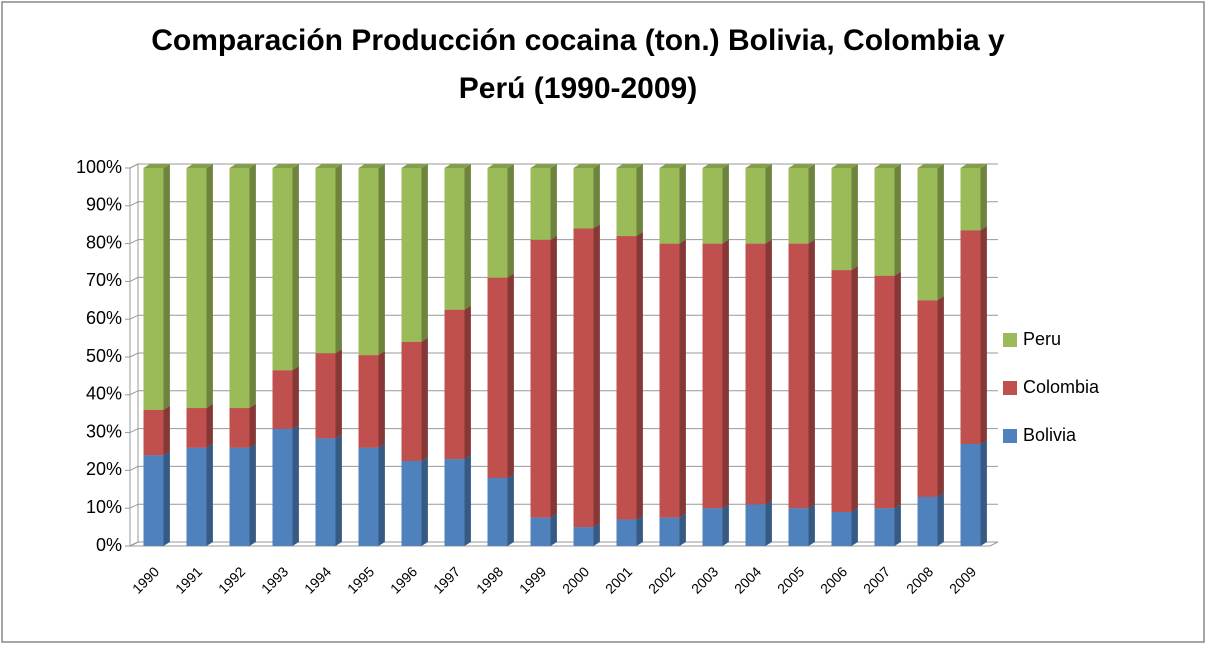 Image resolution: width=1207 pixels, height=646 pixels. What do you see at coordinates (104, 242) in the screenshot?
I see `y-tick-label: 80%` at bounding box center [104, 242].